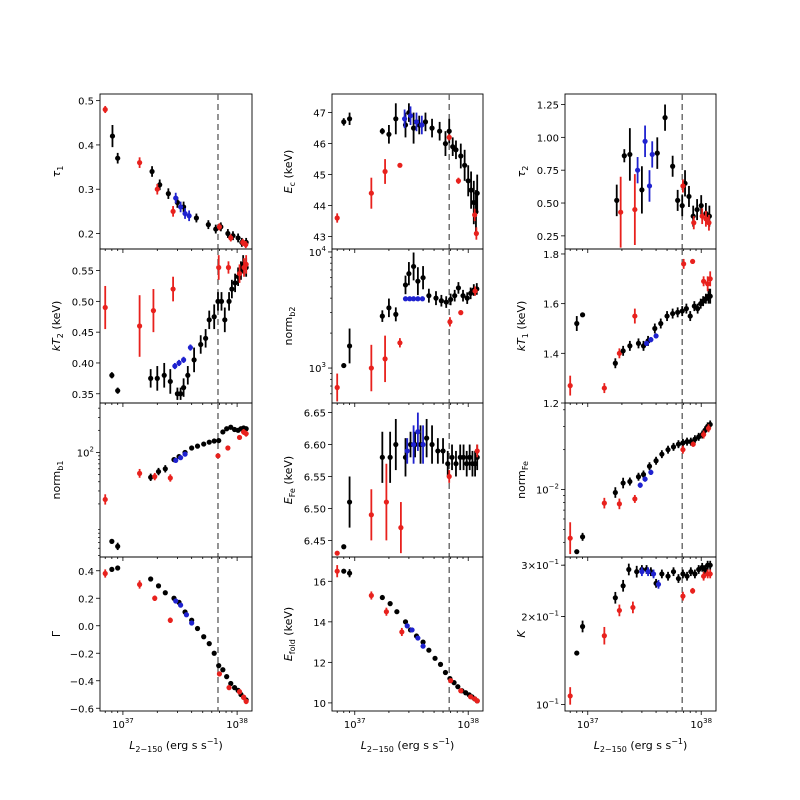 The image size is (800, 800). I want to click on y-axis-label: Γ, so click(56, 633).